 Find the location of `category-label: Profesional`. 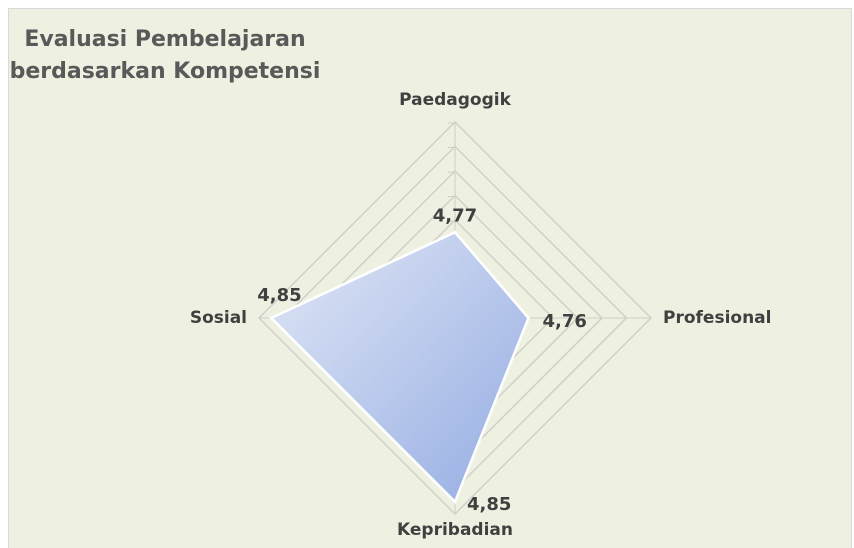

category-label: Profesional is located at coordinates (717, 318).